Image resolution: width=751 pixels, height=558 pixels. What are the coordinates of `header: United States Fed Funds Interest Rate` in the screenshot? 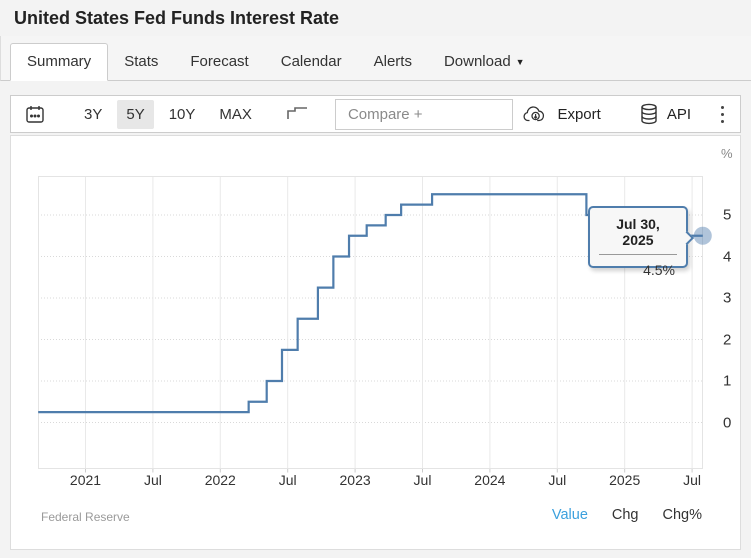 It's located at (375, 18).